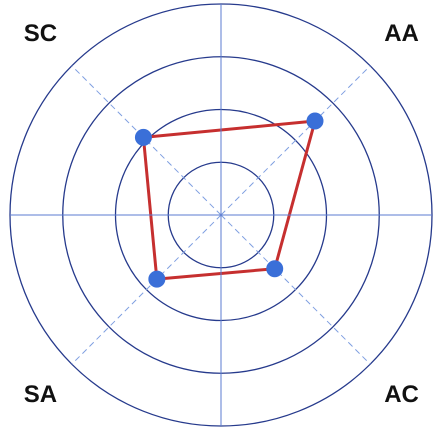 This screenshot has height=439, width=433. Describe the element at coordinates (41, 394) in the screenshot. I see `spoke-label: SA` at that location.